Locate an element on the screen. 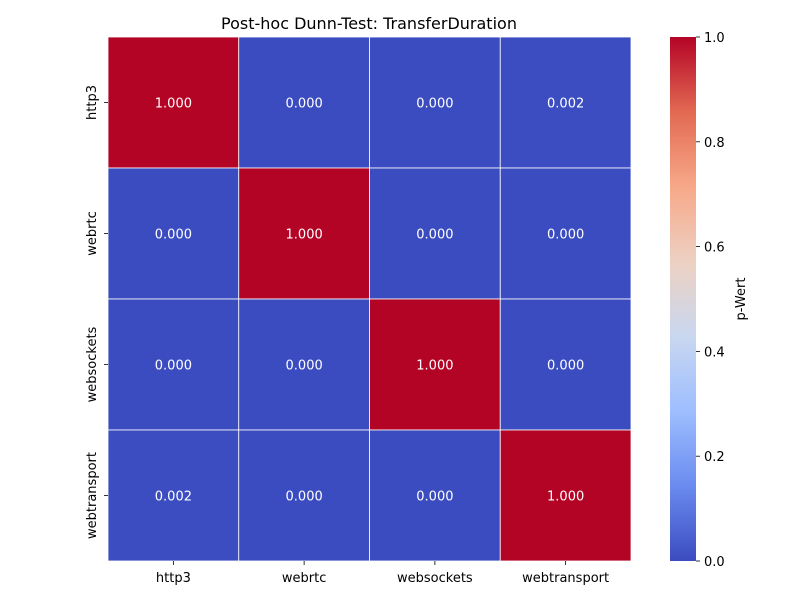 The height and width of the screenshot is (600, 800). colorbar-tick-label: 0.0 is located at coordinates (714, 562).